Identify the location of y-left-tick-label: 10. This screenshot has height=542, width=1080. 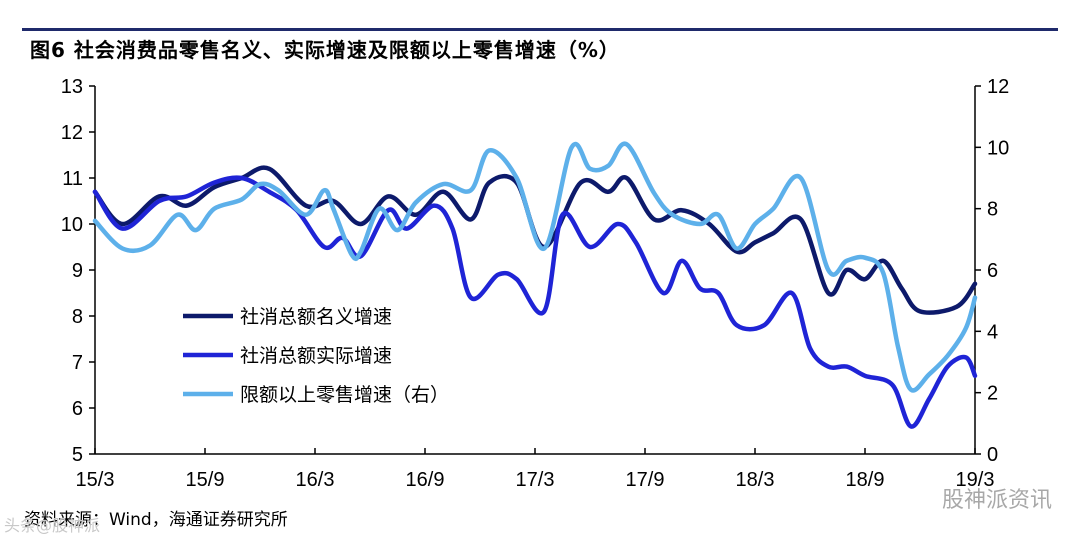
(72, 225).